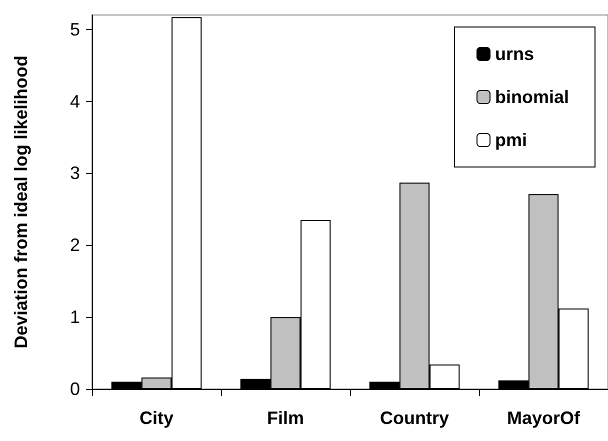  What do you see at coordinates (75, 173) in the screenshot?
I see `y-tick-label: 3` at bounding box center [75, 173].